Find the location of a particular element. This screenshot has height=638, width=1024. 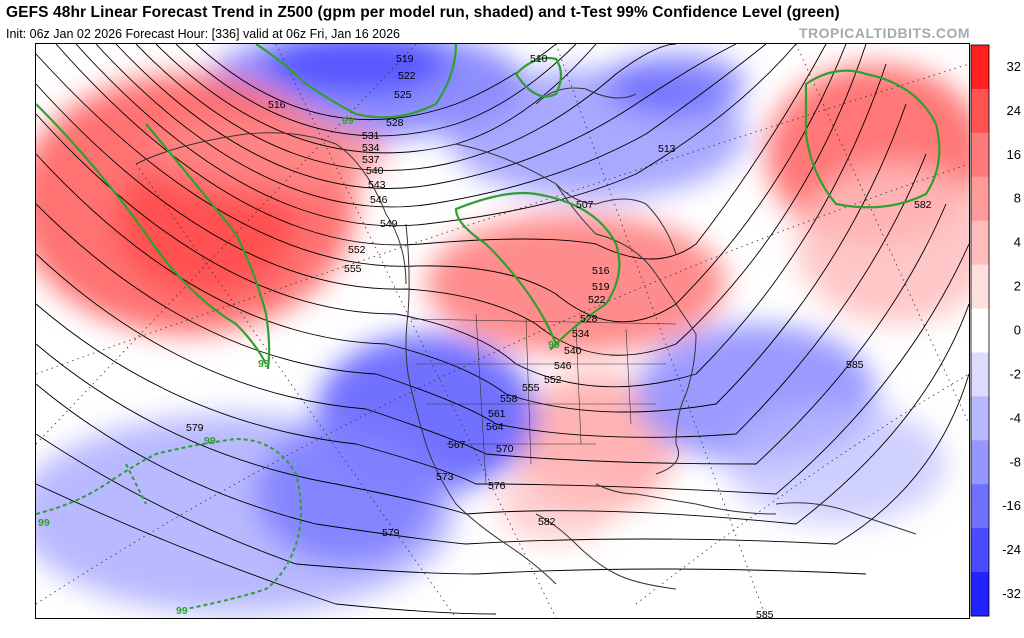

contour-label: 549 is located at coordinates (389, 224).